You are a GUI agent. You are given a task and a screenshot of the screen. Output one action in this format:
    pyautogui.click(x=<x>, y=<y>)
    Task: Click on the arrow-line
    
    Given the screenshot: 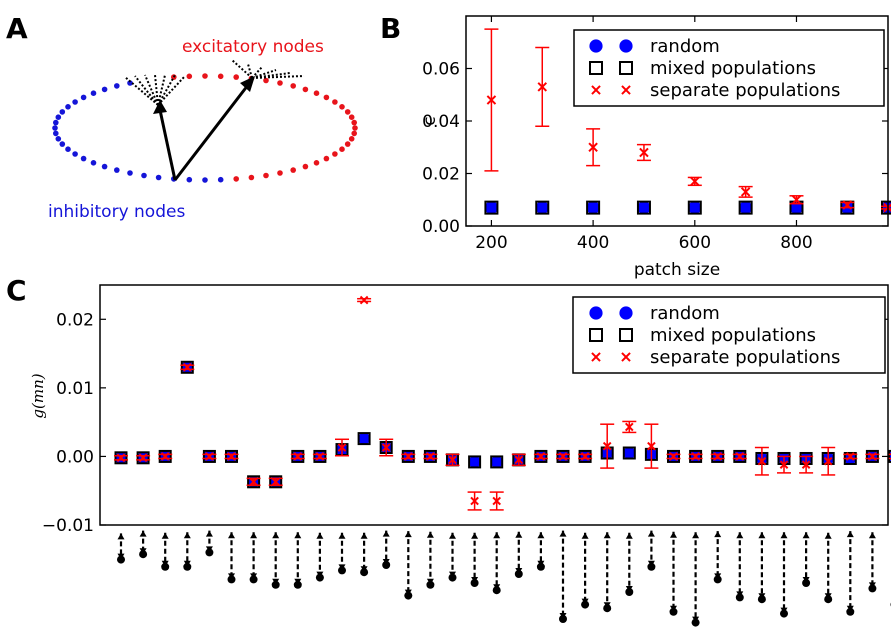 What is the action you would take?
    pyautogui.click(x=167, y=145)
    